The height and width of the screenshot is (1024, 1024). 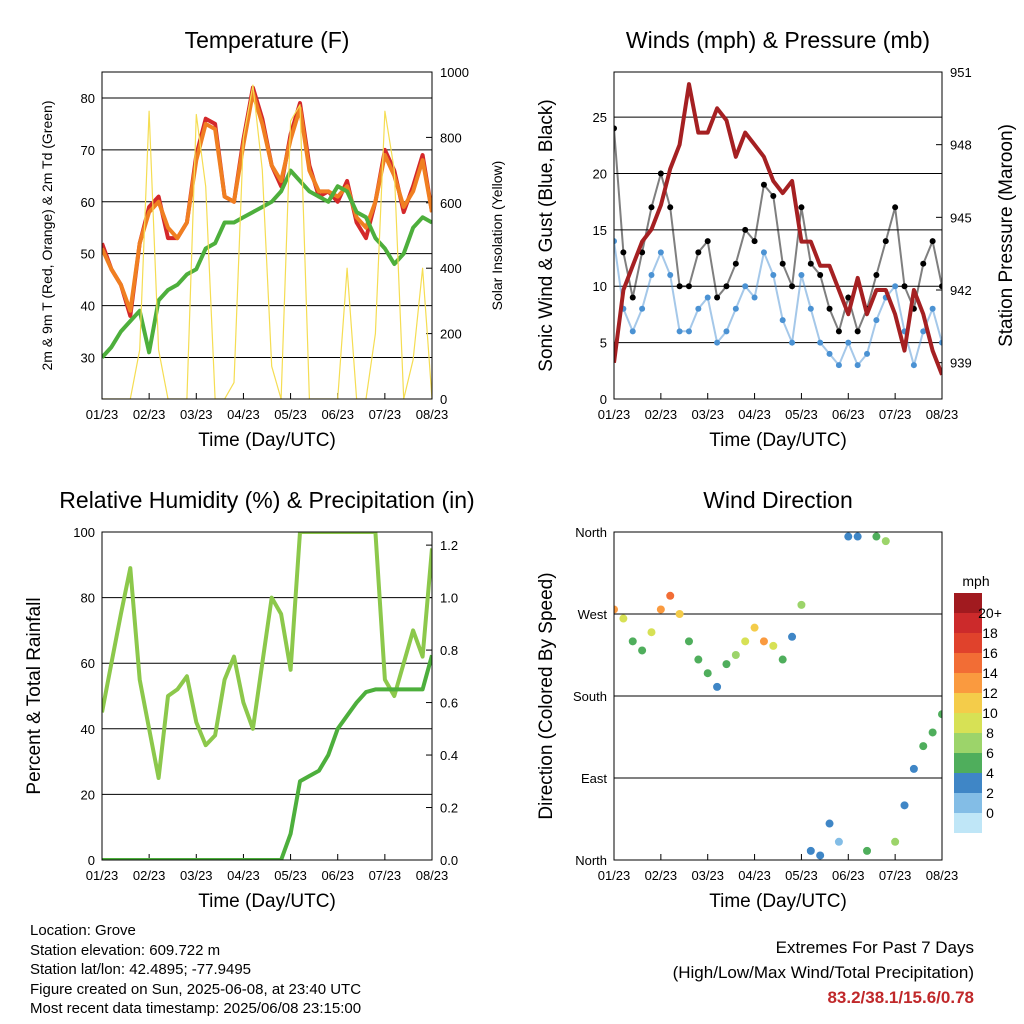 I want to click on y-right-tick-label: 800, so click(x=451, y=137).